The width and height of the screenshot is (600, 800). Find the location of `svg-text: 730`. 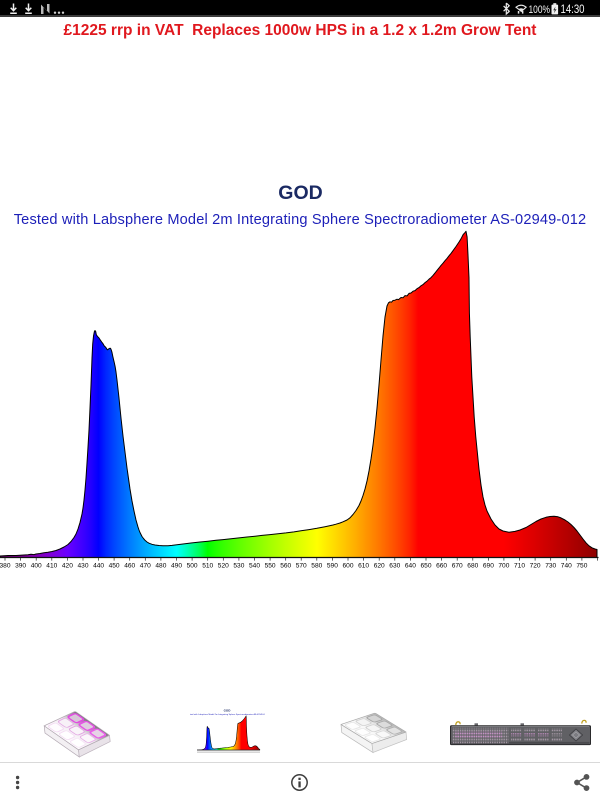

svg-text: 730 is located at coordinates (550, 566).